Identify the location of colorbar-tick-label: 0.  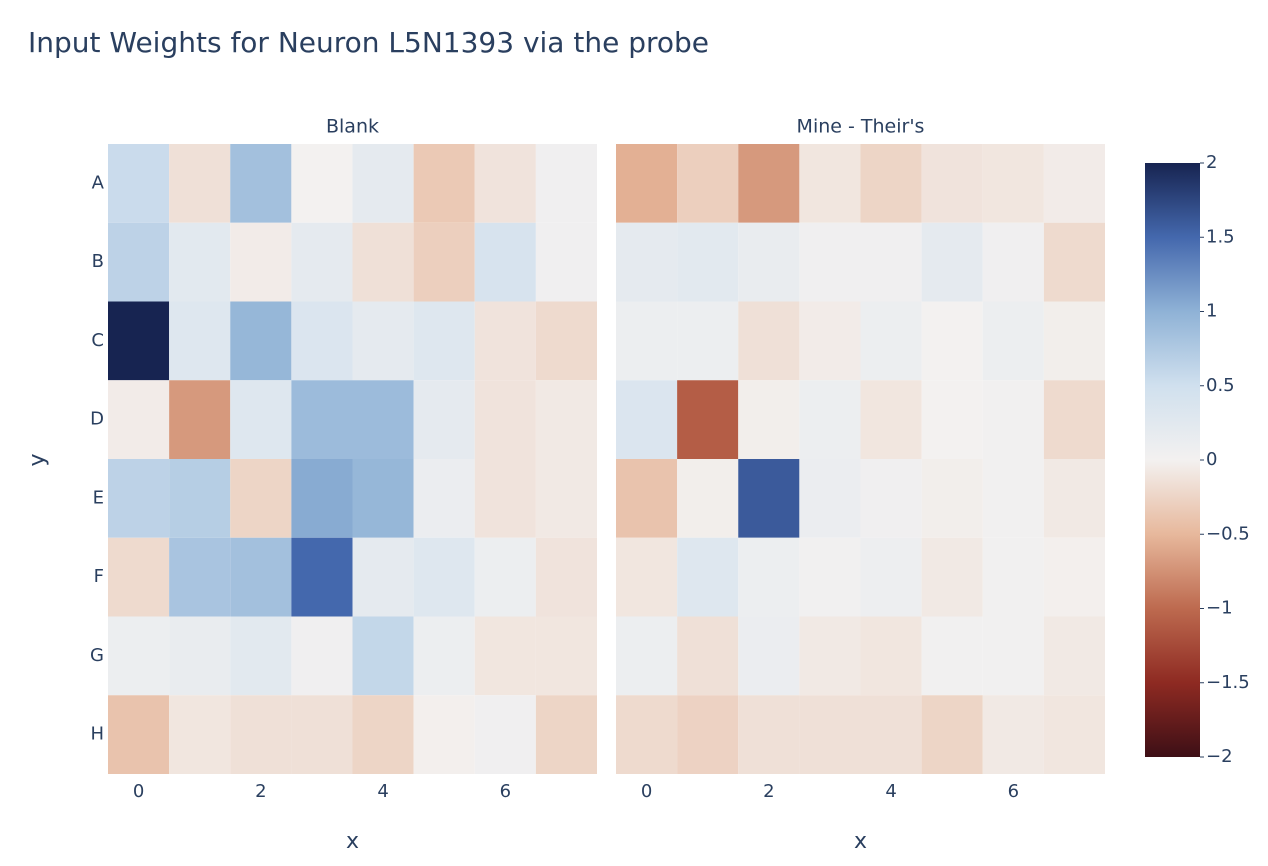
(1211, 459).